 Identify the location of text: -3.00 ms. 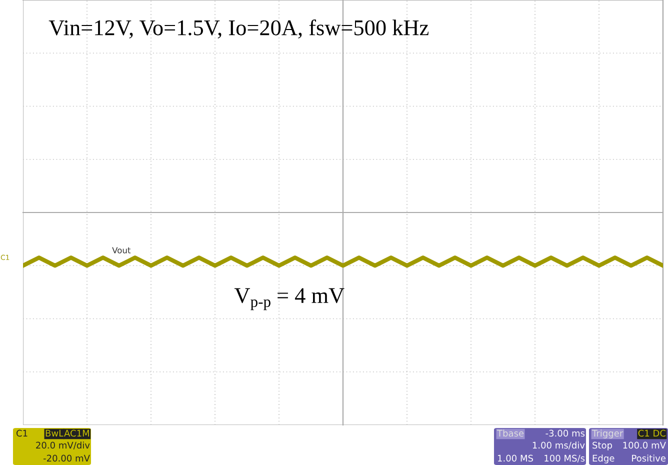
(565, 433).